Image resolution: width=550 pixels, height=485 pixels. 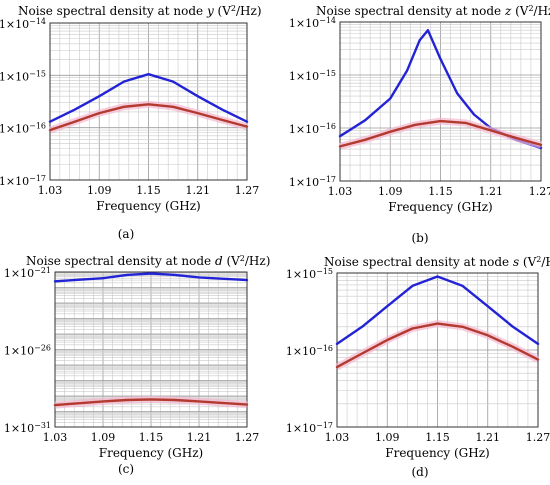 What do you see at coordinates (126, 469) in the screenshot?
I see `panel-caption: (c)` at bounding box center [126, 469].